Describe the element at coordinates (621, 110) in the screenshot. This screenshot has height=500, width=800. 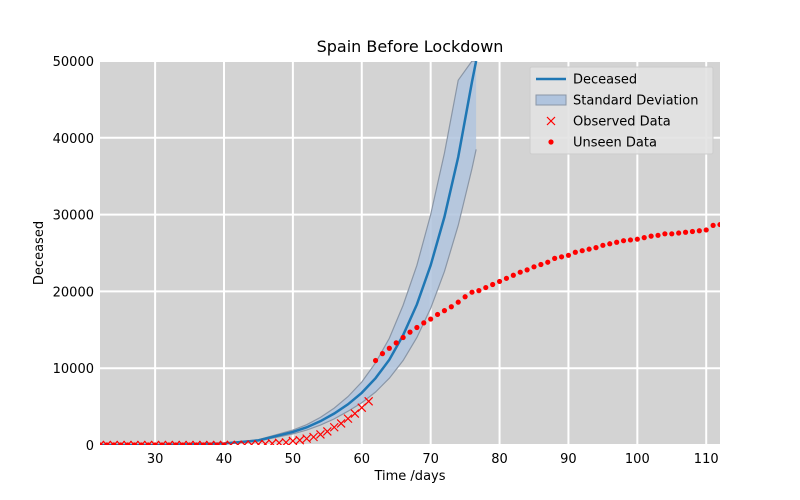
I see `legend-box` at that location.